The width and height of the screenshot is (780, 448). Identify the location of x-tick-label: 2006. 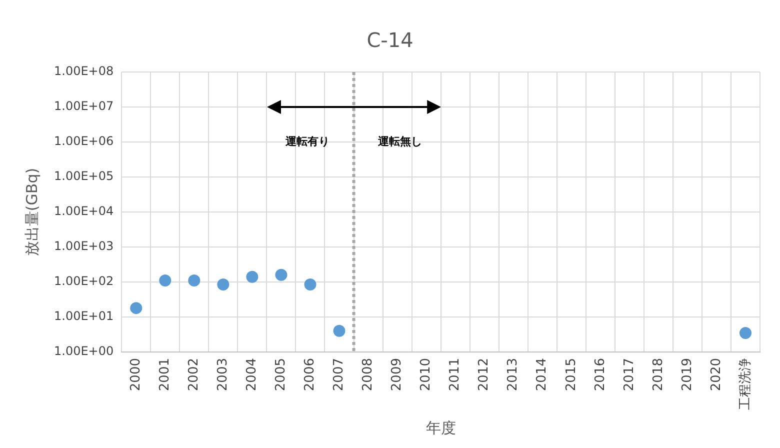
(310, 375).